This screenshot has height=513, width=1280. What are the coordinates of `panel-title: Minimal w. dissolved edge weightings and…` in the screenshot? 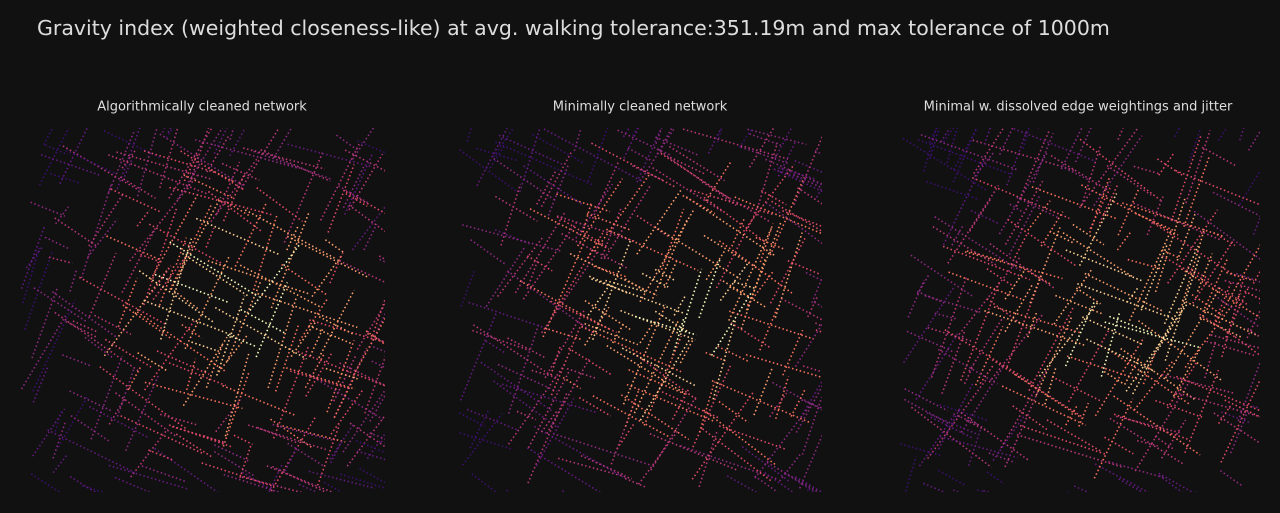 It's located at (1078, 107).